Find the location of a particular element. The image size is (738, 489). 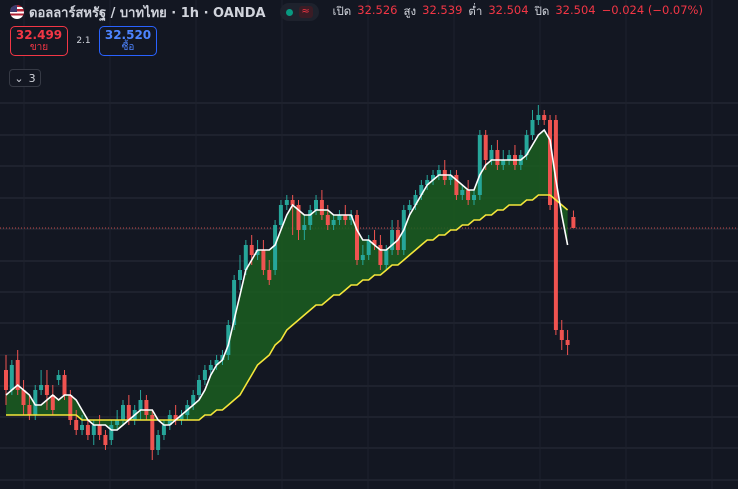

us-flag-icon is located at coordinates (17, 12).